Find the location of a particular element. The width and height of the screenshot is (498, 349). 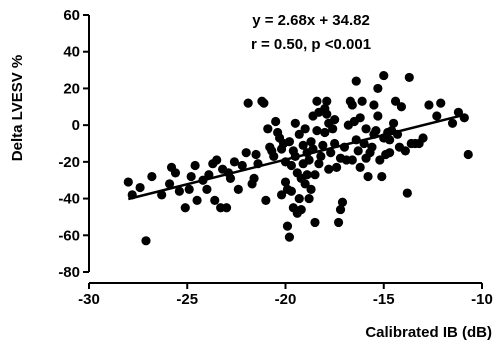

y-tick-label: 40 is located at coordinates (71, 52).